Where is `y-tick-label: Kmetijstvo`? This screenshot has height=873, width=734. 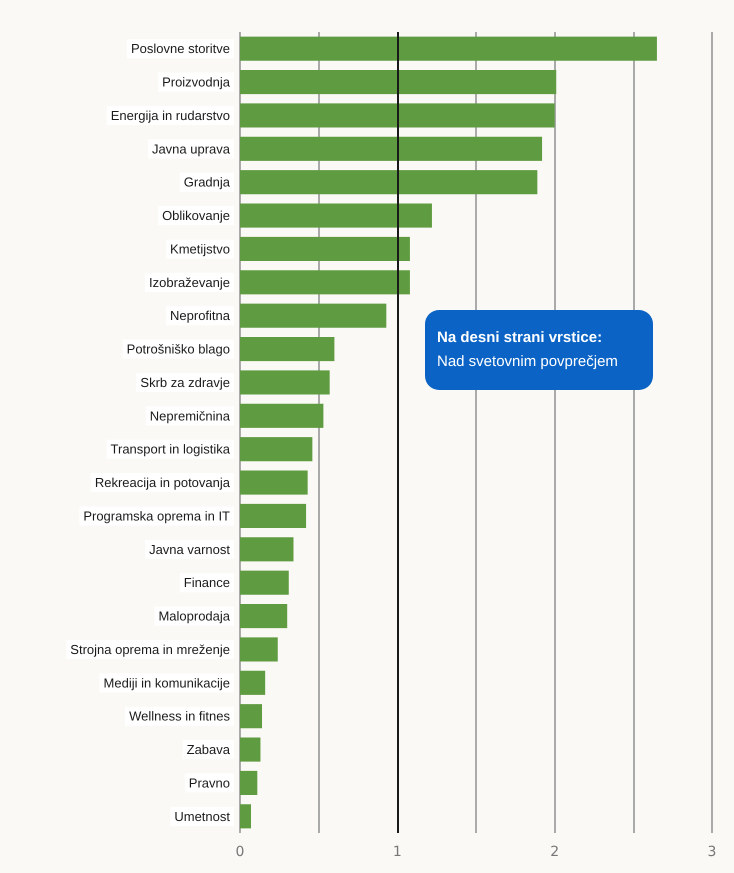
y-tick-label: Kmetijstvo is located at coordinates (200, 248).